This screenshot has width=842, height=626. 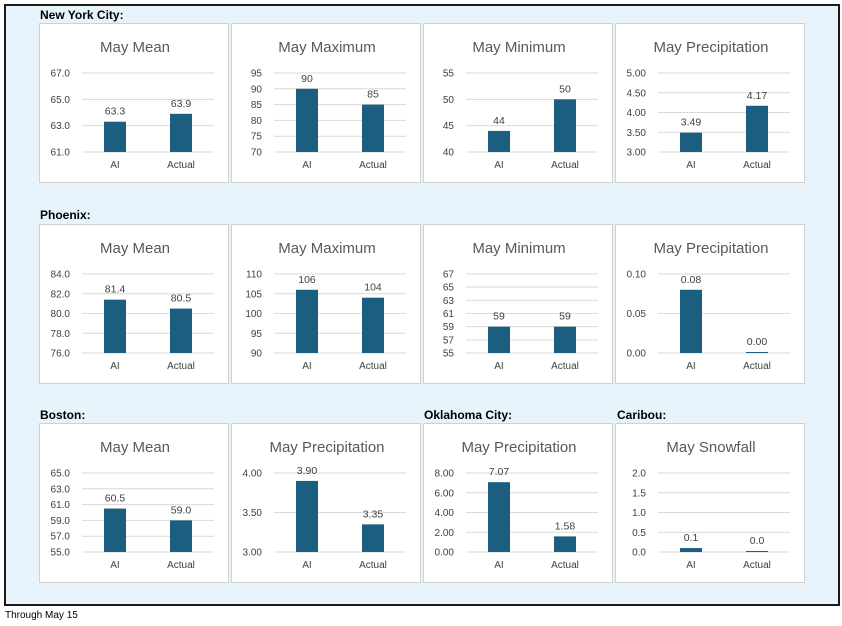 I want to click on y-tick-label: 65, so click(x=449, y=288).